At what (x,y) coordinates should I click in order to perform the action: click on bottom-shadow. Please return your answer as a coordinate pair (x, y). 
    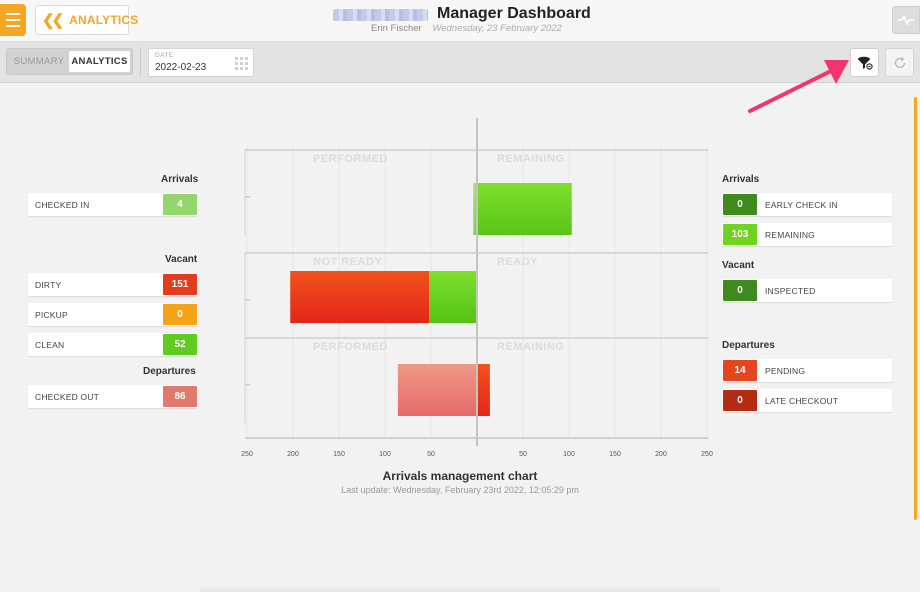
    Looking at the image, I should click on (460, 588).